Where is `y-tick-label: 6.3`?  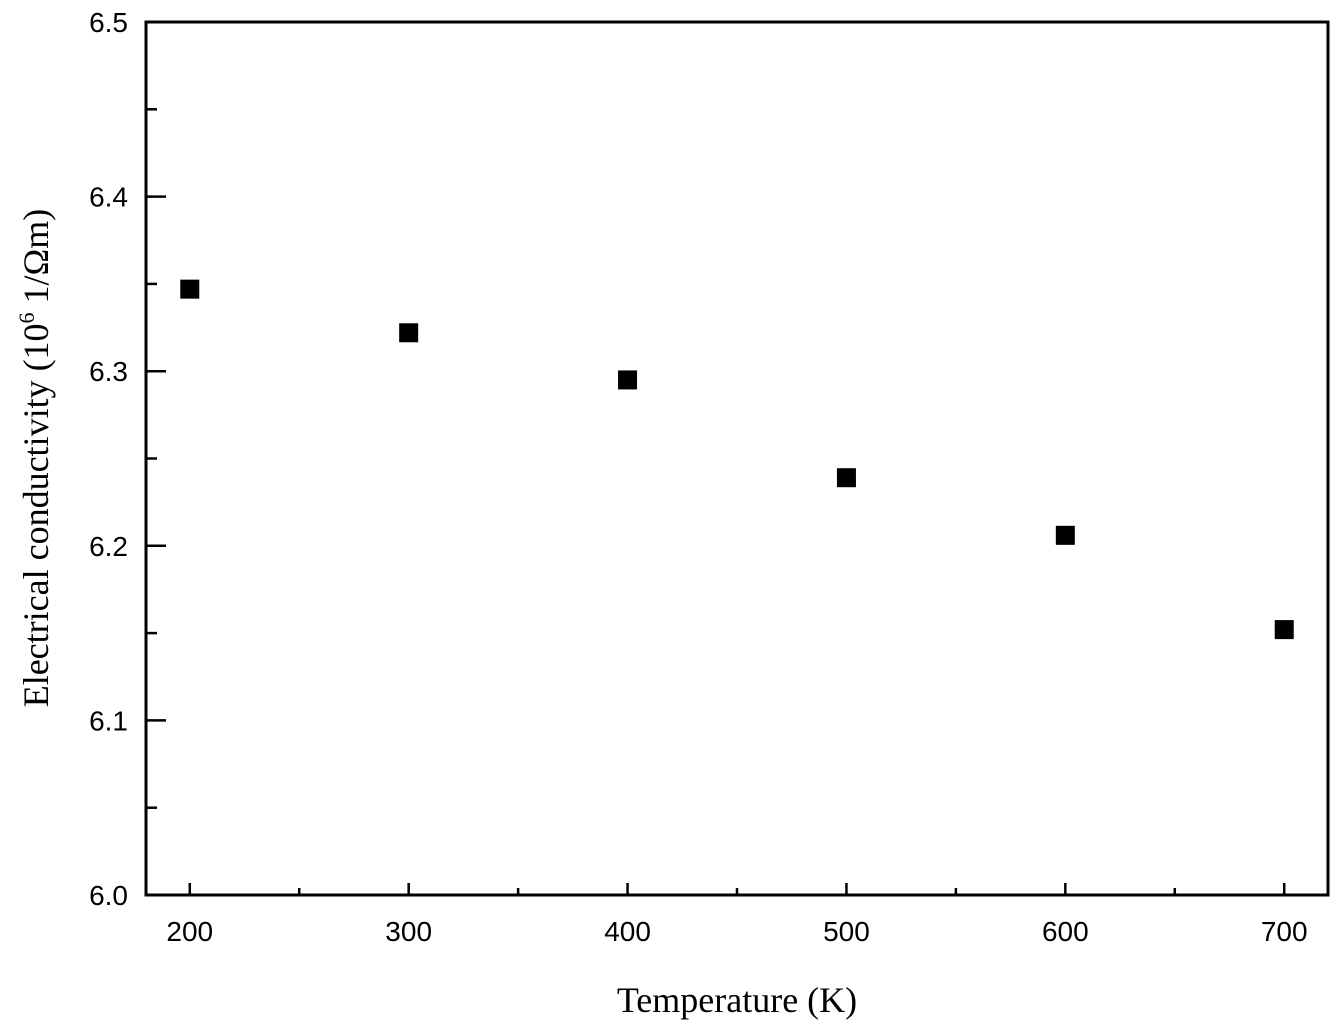 y-tick-label: 6.3 is located at coordinates (108, 371).